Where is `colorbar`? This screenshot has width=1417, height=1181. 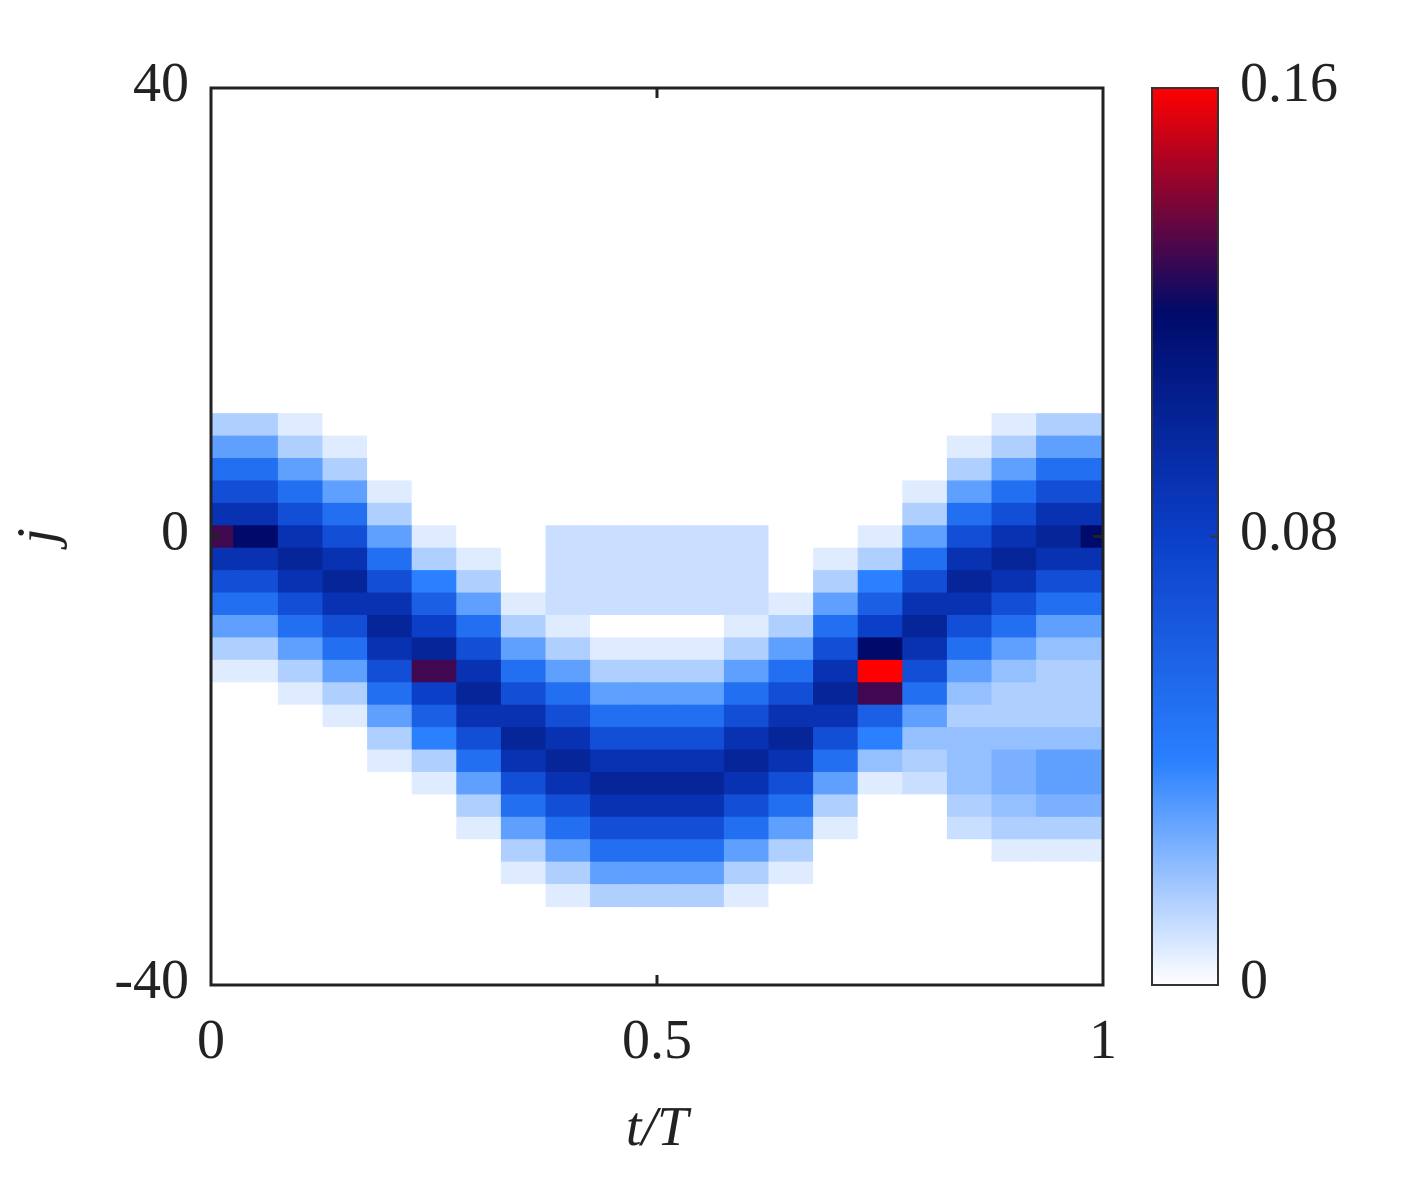 colorbar is located at coordinates (1185, 536).